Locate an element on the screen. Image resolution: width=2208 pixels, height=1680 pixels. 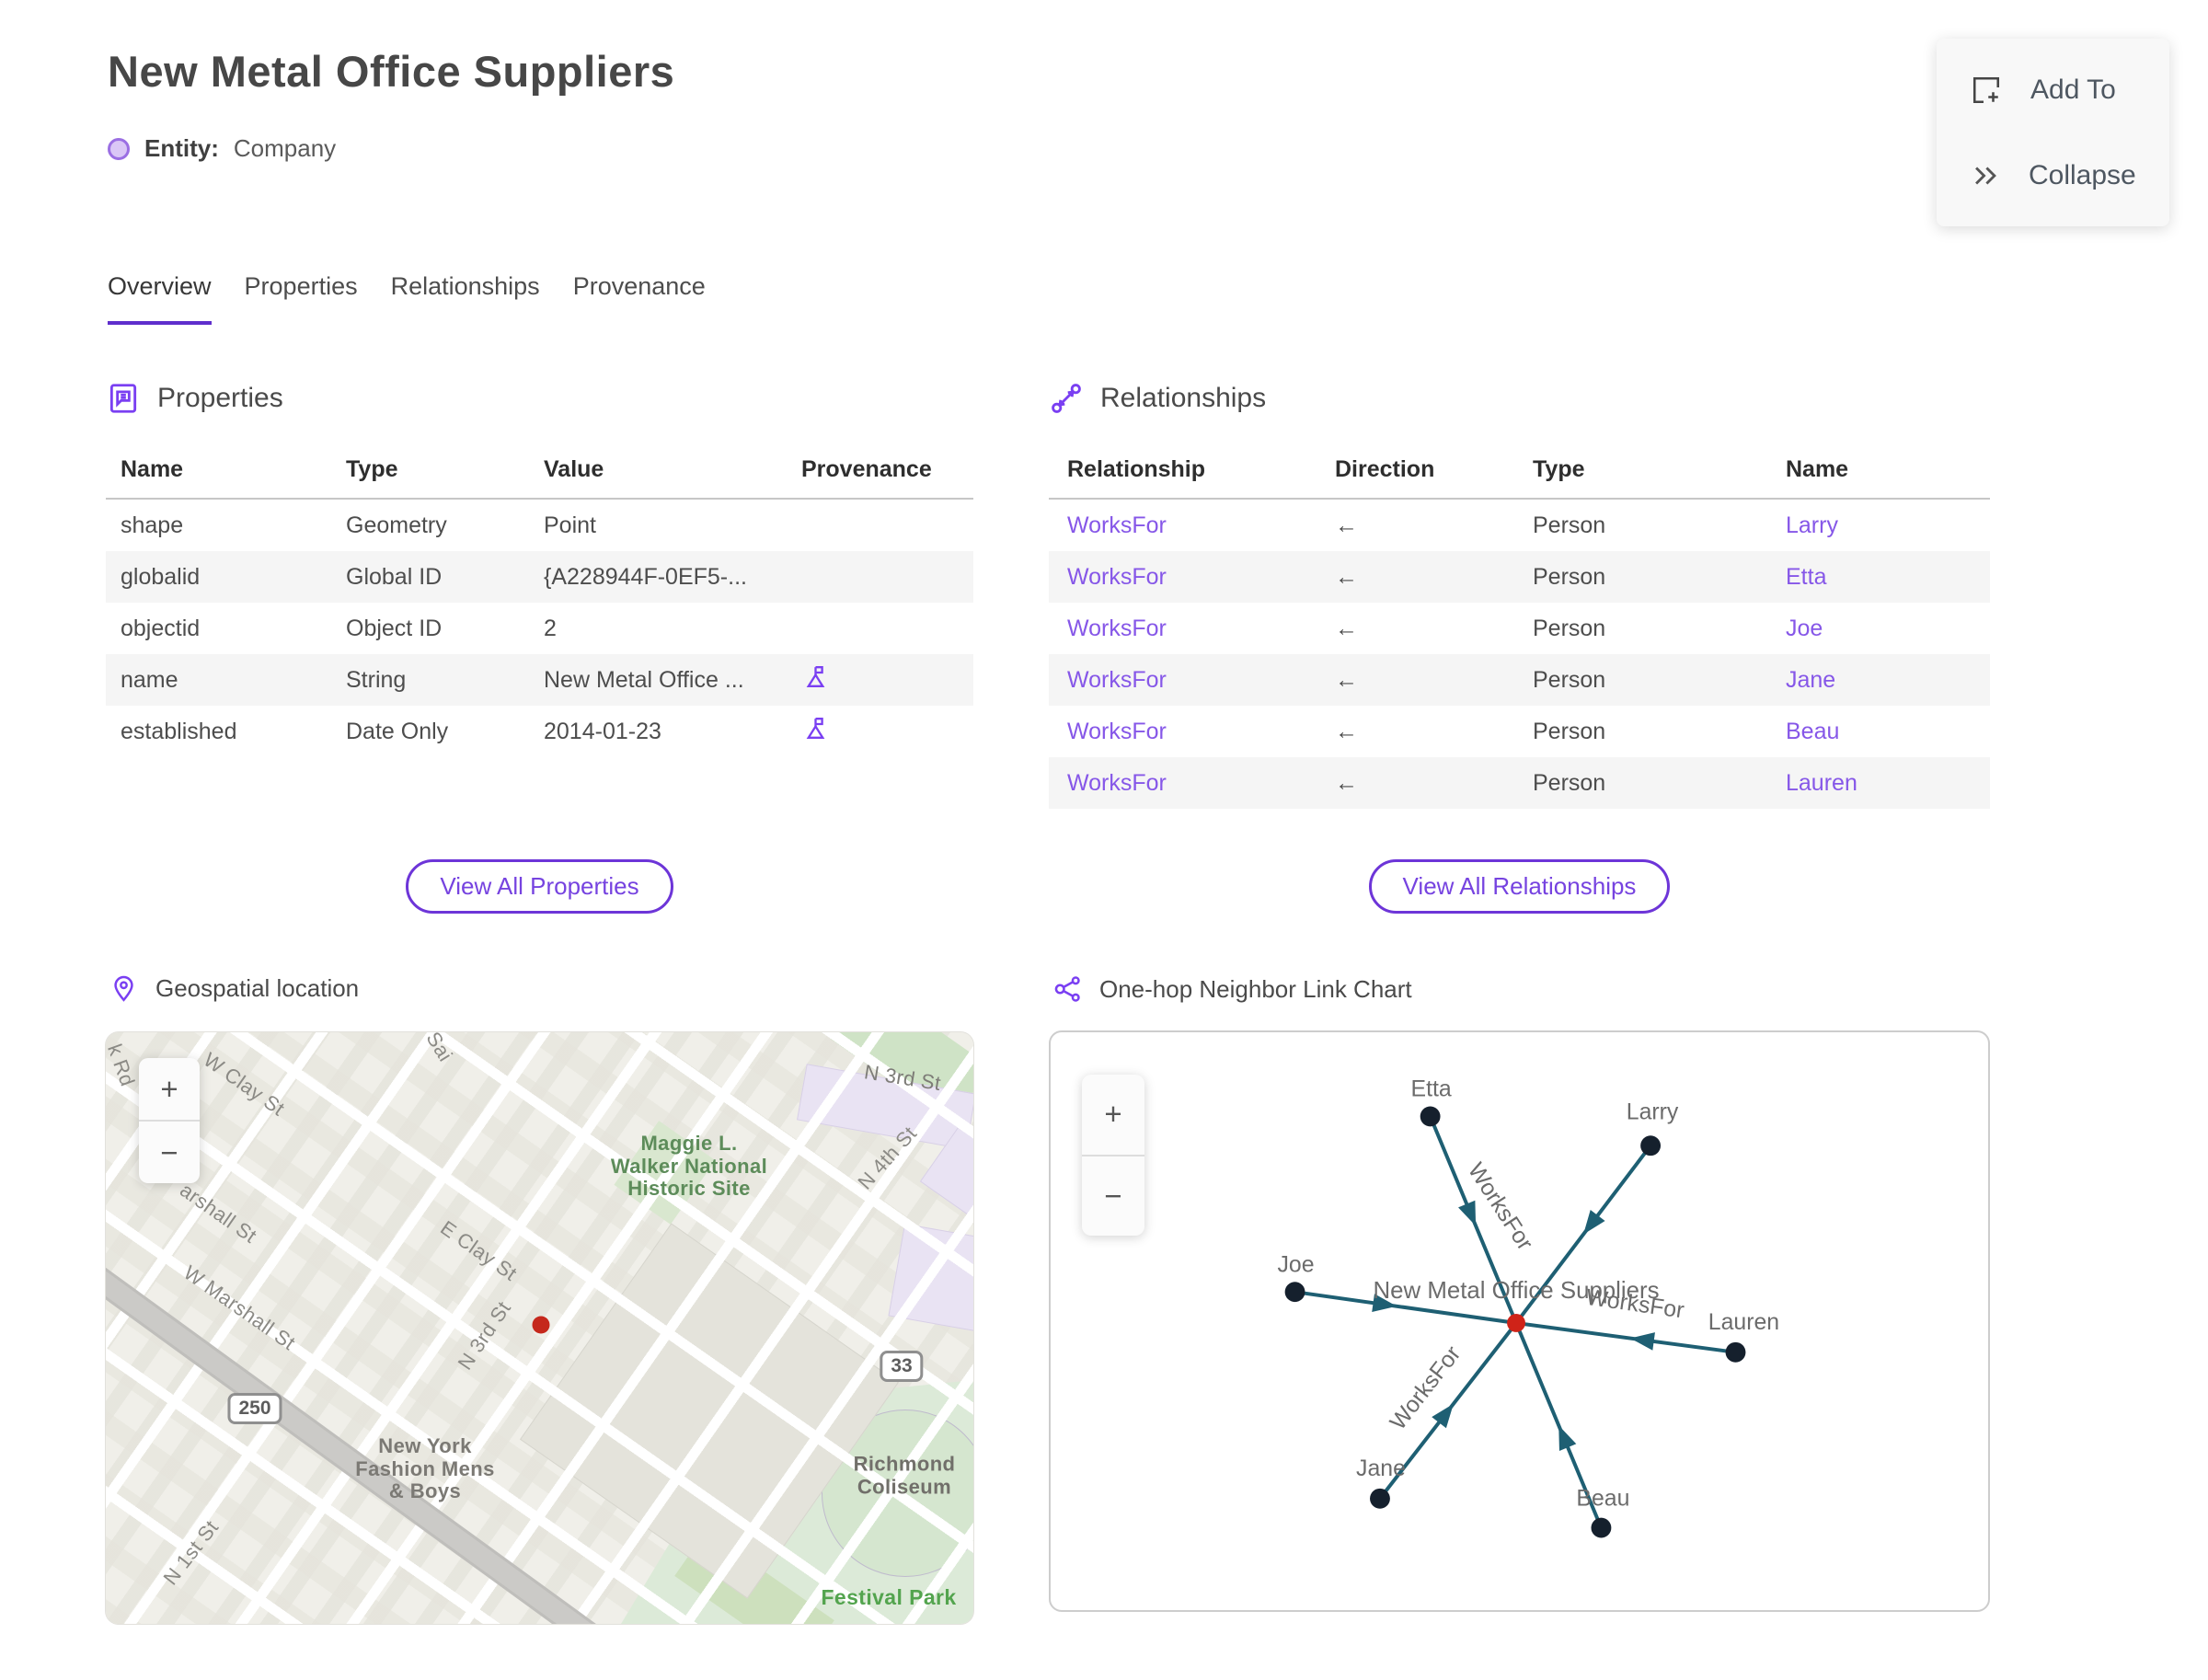
map-label: New York Fashion Mens & Boys is located at coordinates (425, 1468).